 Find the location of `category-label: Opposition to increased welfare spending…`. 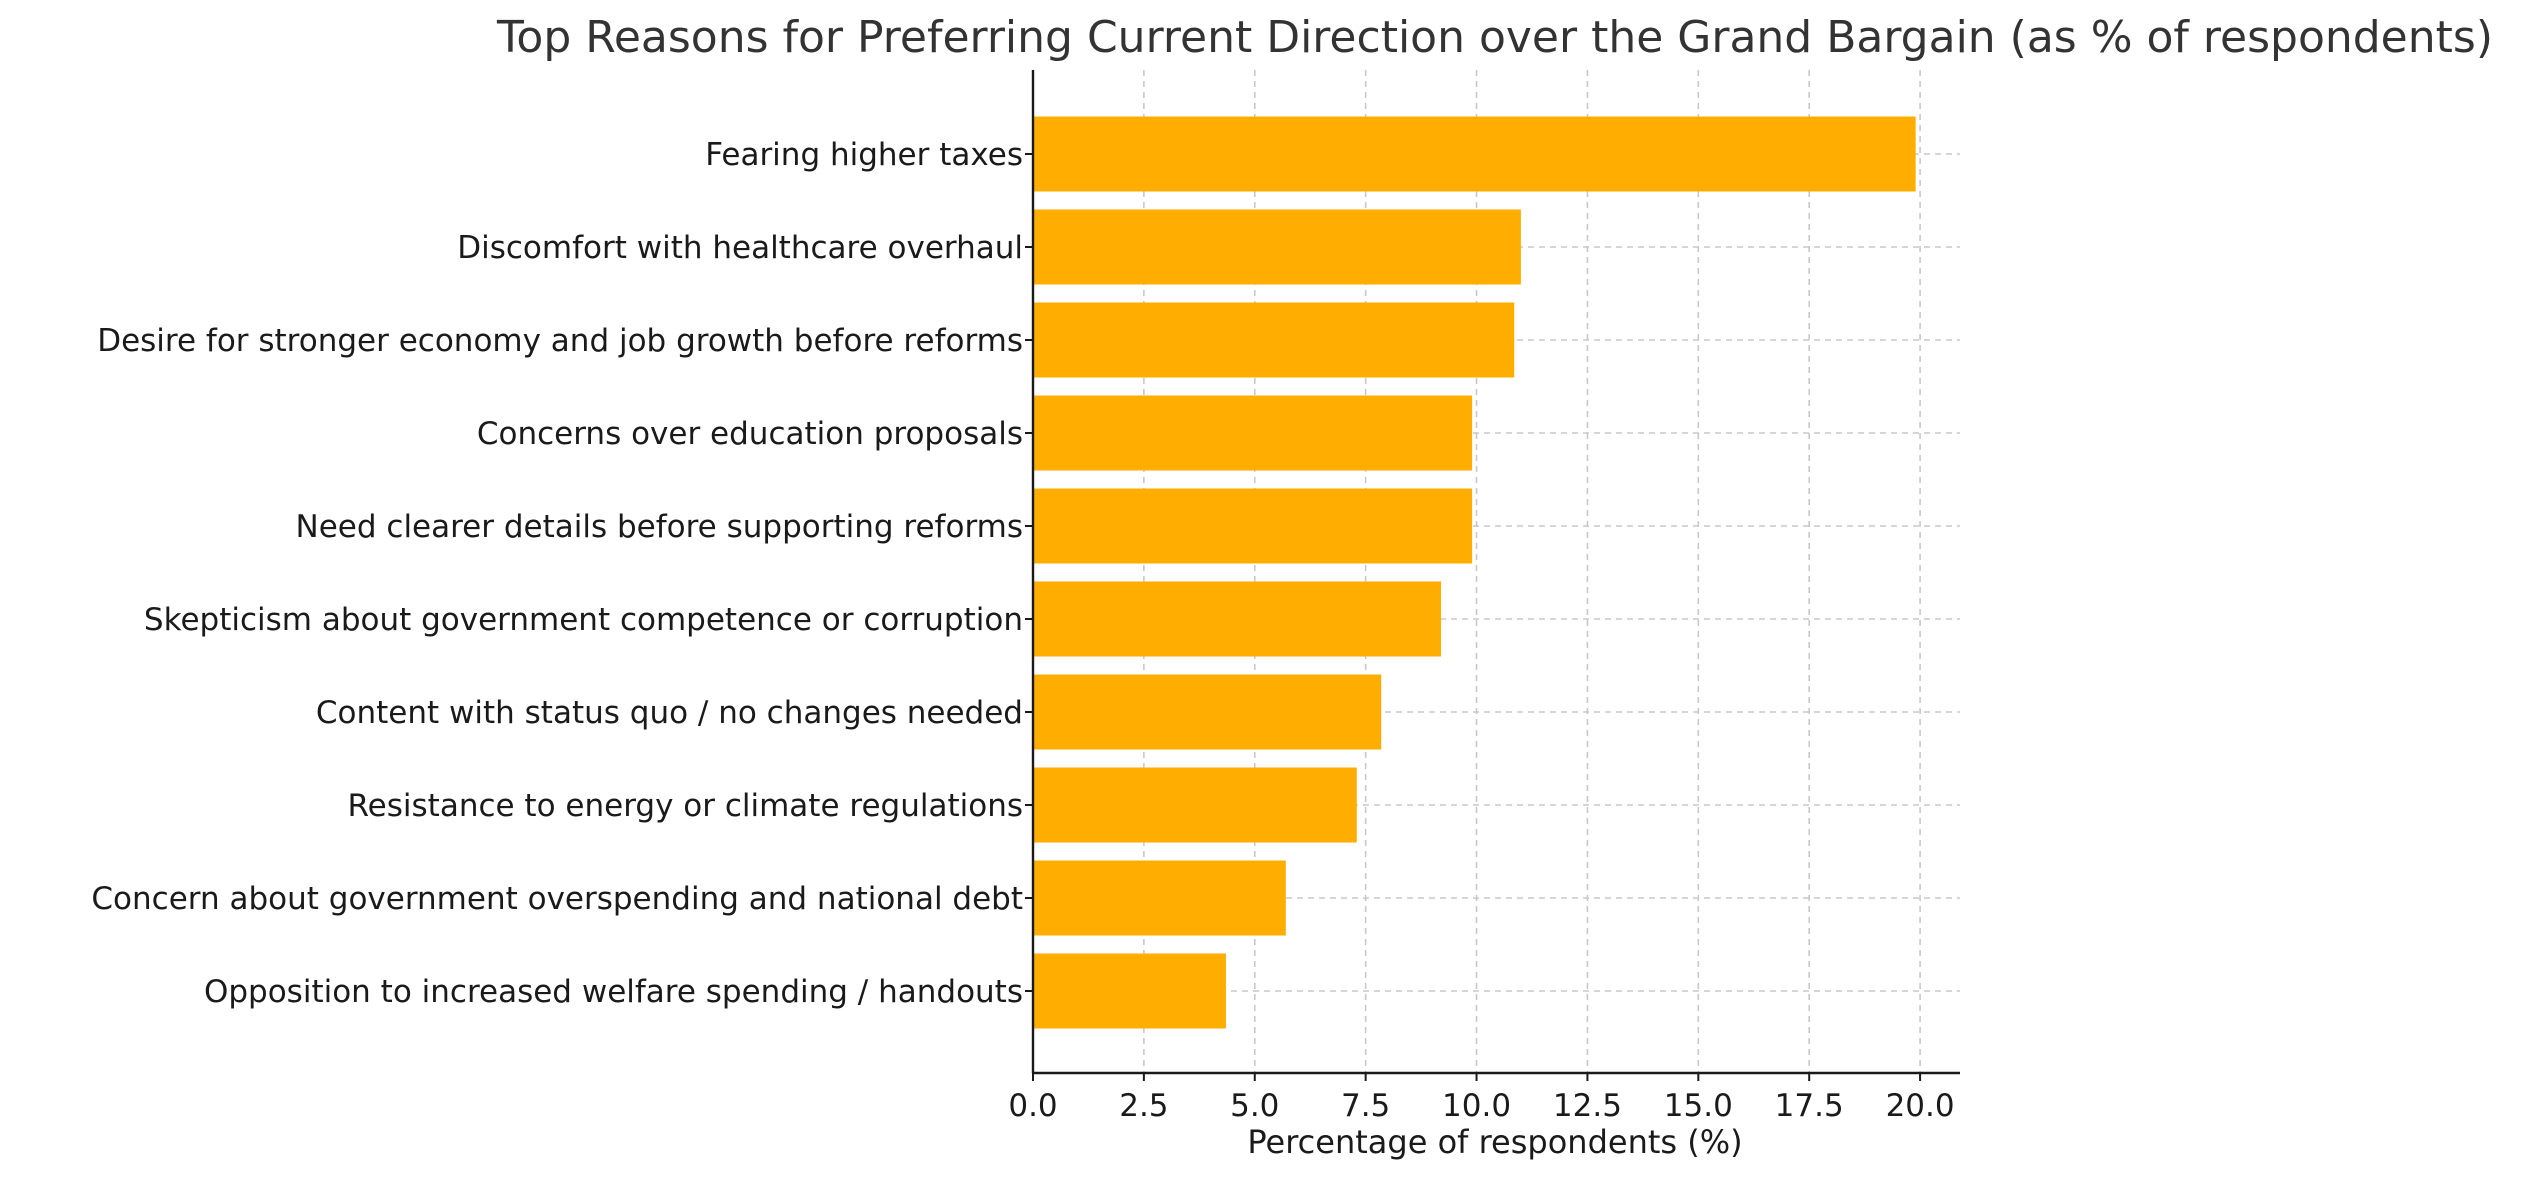

category-label: Opposition to increased welfare spending… is located at coordinates (613, 992).